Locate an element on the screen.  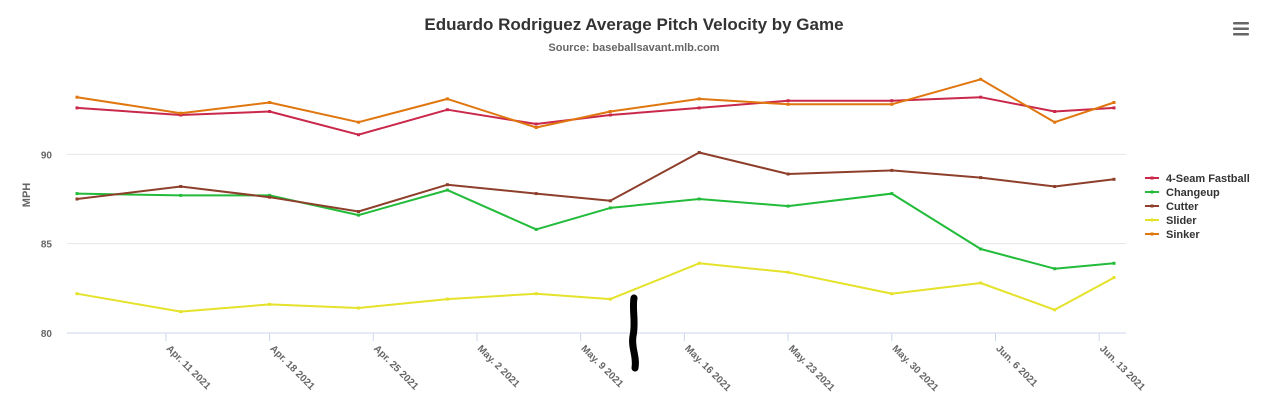
x-tick-label: May. 16 2021 is located at coordinates (707, 368).